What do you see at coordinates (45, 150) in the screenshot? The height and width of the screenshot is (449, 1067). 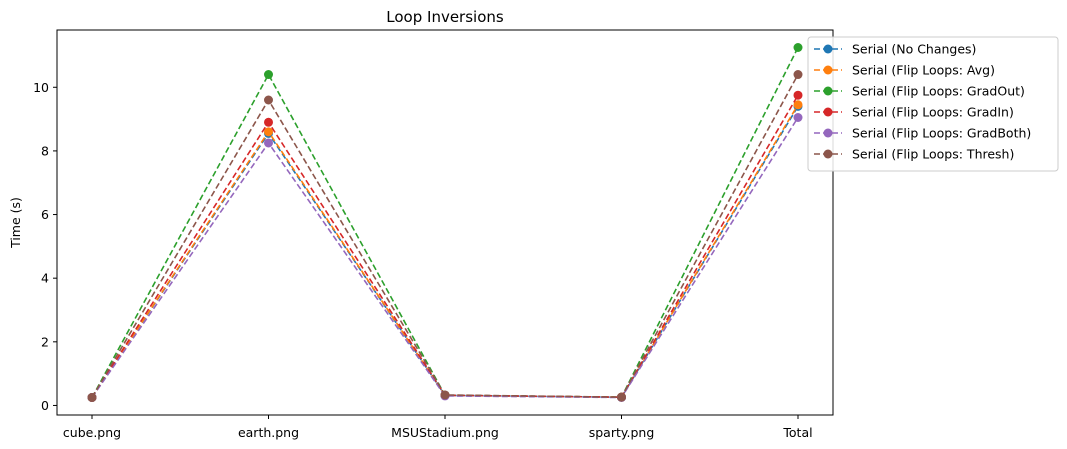 I see `y-tick-label: 8` at bounding box center [45, 150].